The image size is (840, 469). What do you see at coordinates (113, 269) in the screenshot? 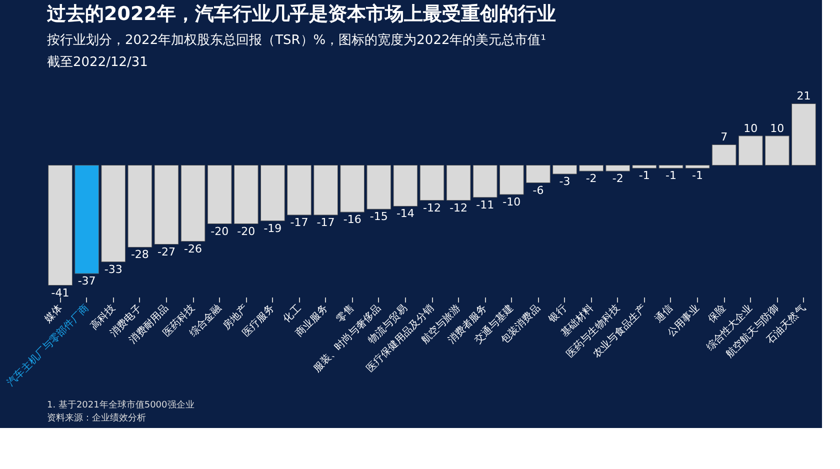
I see `data-label: -33` at bounding box center [113, 269].